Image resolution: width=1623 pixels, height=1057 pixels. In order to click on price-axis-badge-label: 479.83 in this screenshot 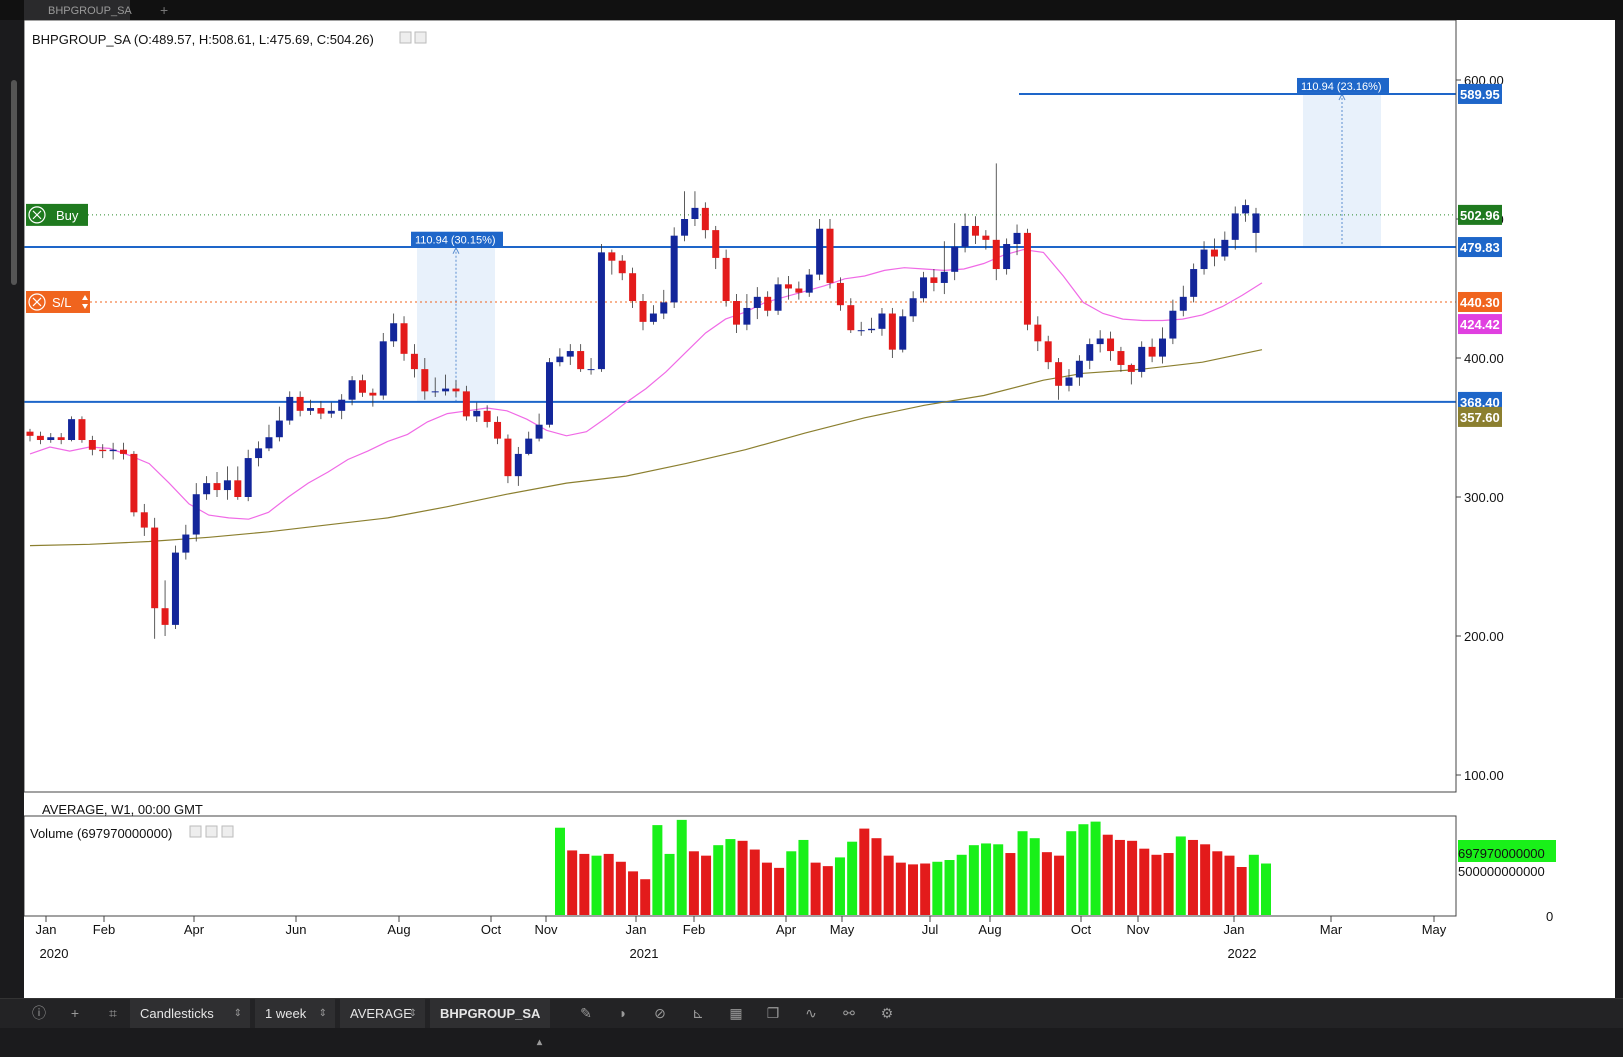, I will do `click(1480, 247)`.